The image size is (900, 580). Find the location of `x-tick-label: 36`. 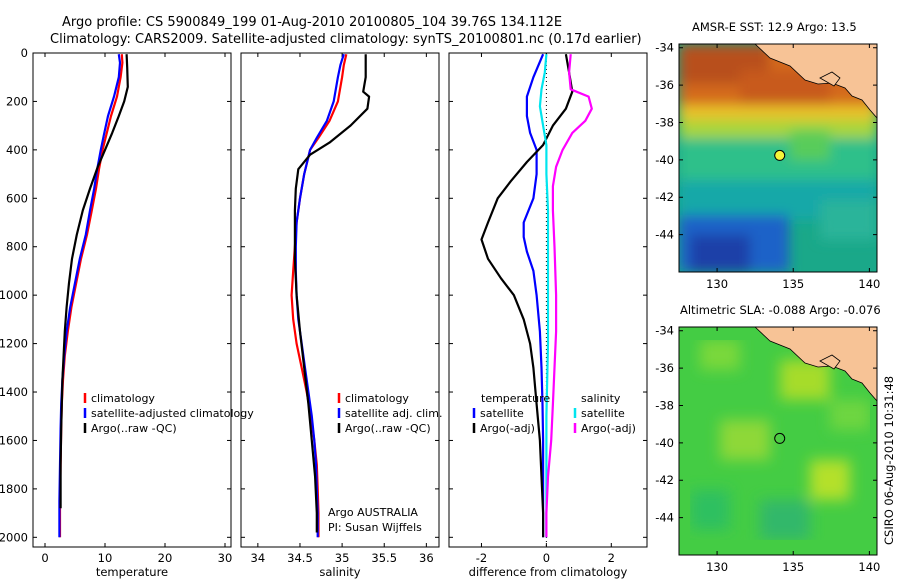

x-tick-label: 36 is located at coordinates (426, 558).